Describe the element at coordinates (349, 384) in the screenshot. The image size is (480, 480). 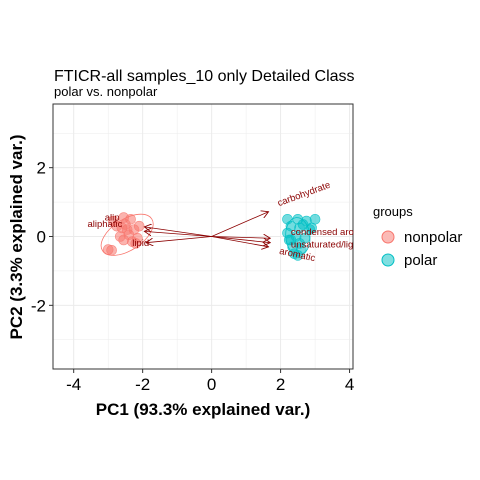
I see `x-tick-label: 4` at that location.